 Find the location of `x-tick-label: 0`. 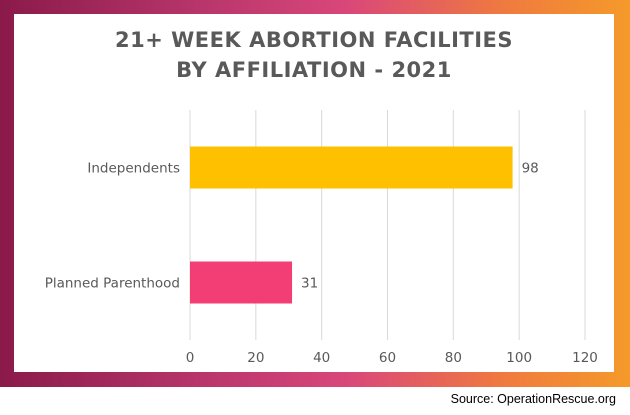

x-tick-label: 0 is located at coordinates (190, 358).